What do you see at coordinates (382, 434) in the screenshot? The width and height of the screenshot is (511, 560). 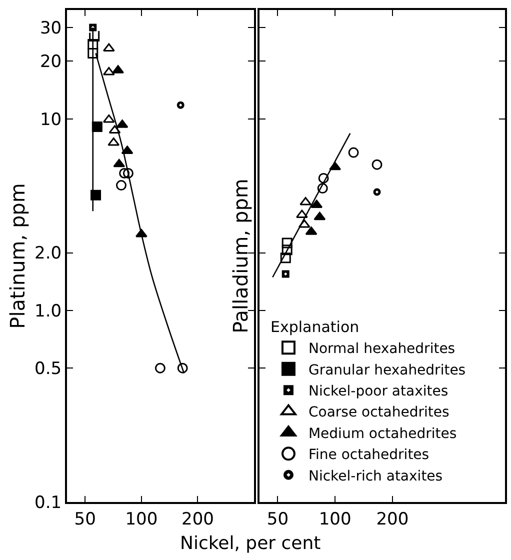 I see `legend-label: Medium octahedrites` at bounding box center [382, 434].